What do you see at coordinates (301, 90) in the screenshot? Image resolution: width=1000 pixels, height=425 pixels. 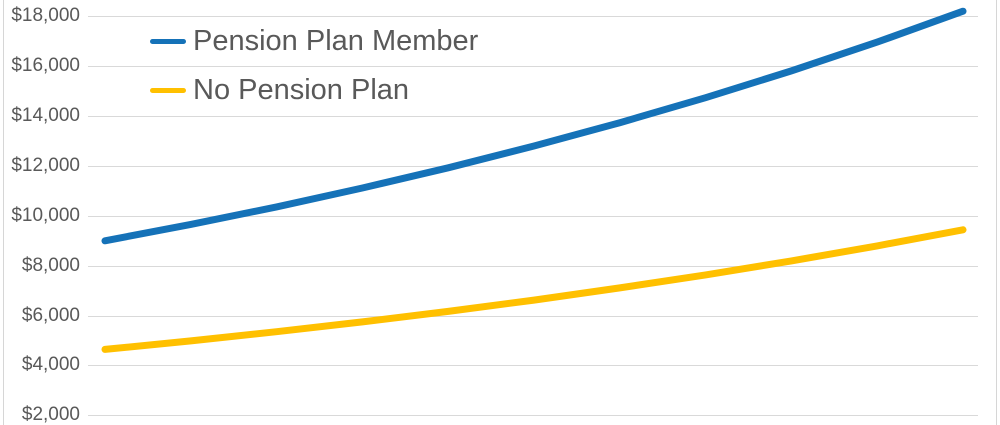 I see `legend-label: No Pension Plan` at bounding box center [301, 90].